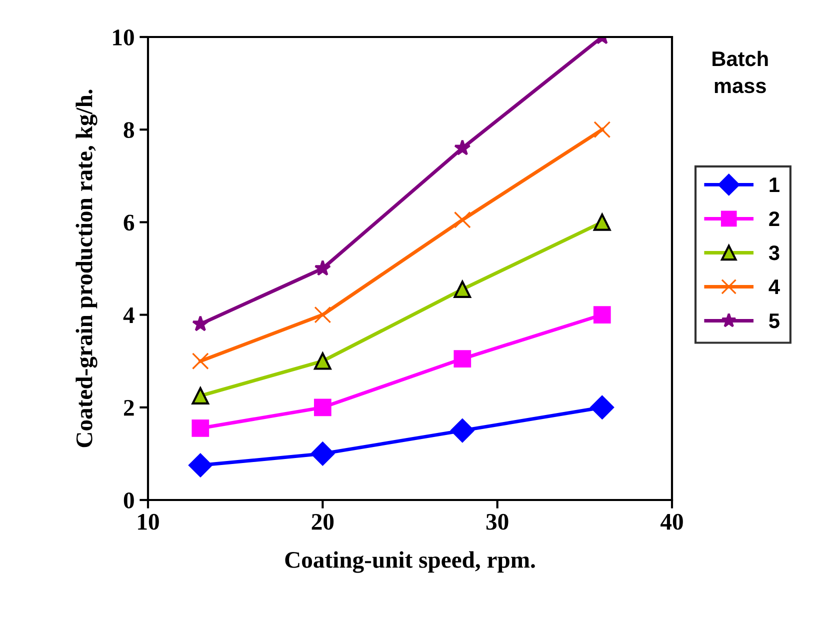 The width and height of the screenshot is (813, 618). Describe the element at coordinates (671, 522) in the screenshot. I see `x-tick-label: 40` at that location.